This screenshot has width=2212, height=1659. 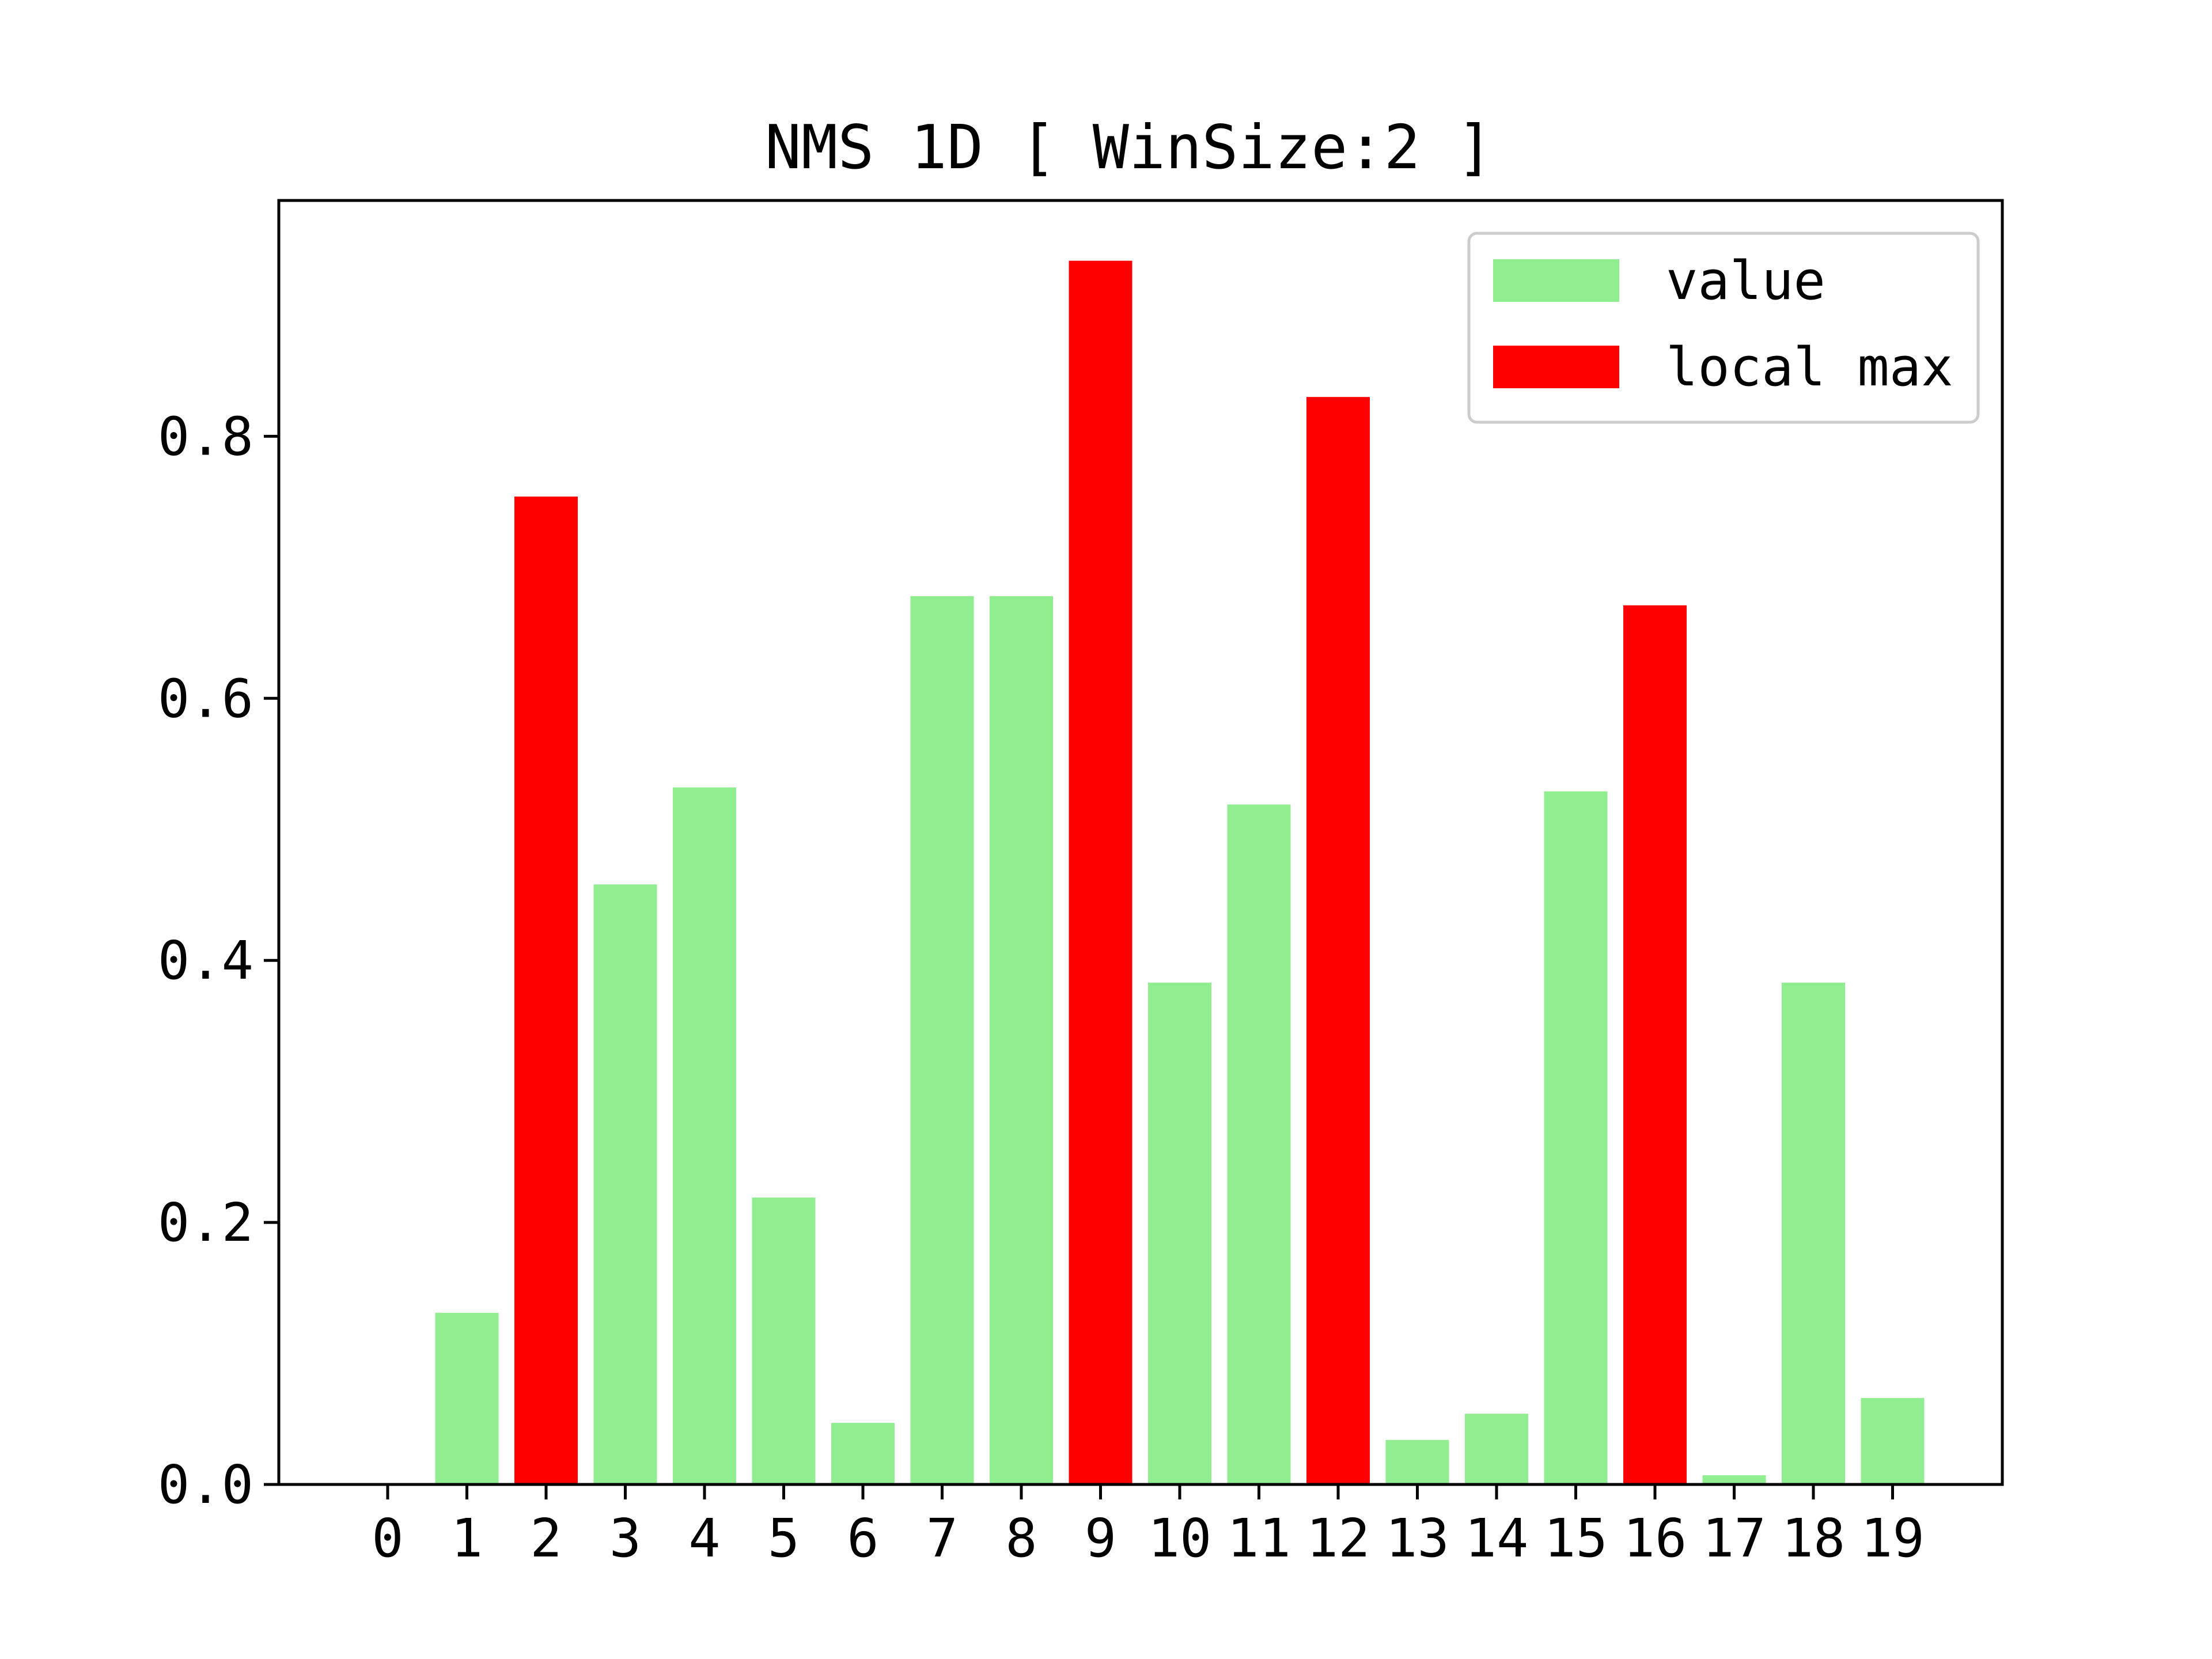 I want to click on x-tick-label: 12, so click(x=1338, y=1538).